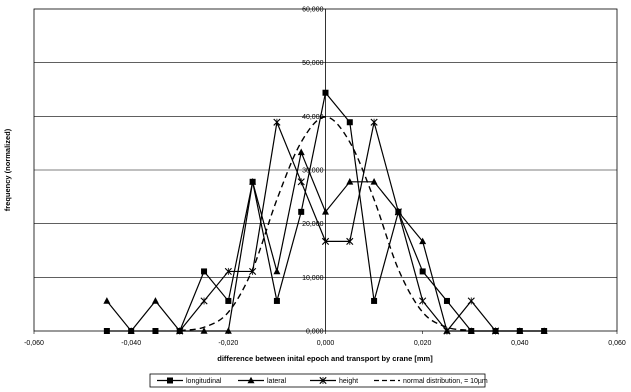 The height and width of the screenshot is (392, 631). Describe the element at coordinates (277, 381) in the screenshot. I see `legend-label: lateral` at that location.